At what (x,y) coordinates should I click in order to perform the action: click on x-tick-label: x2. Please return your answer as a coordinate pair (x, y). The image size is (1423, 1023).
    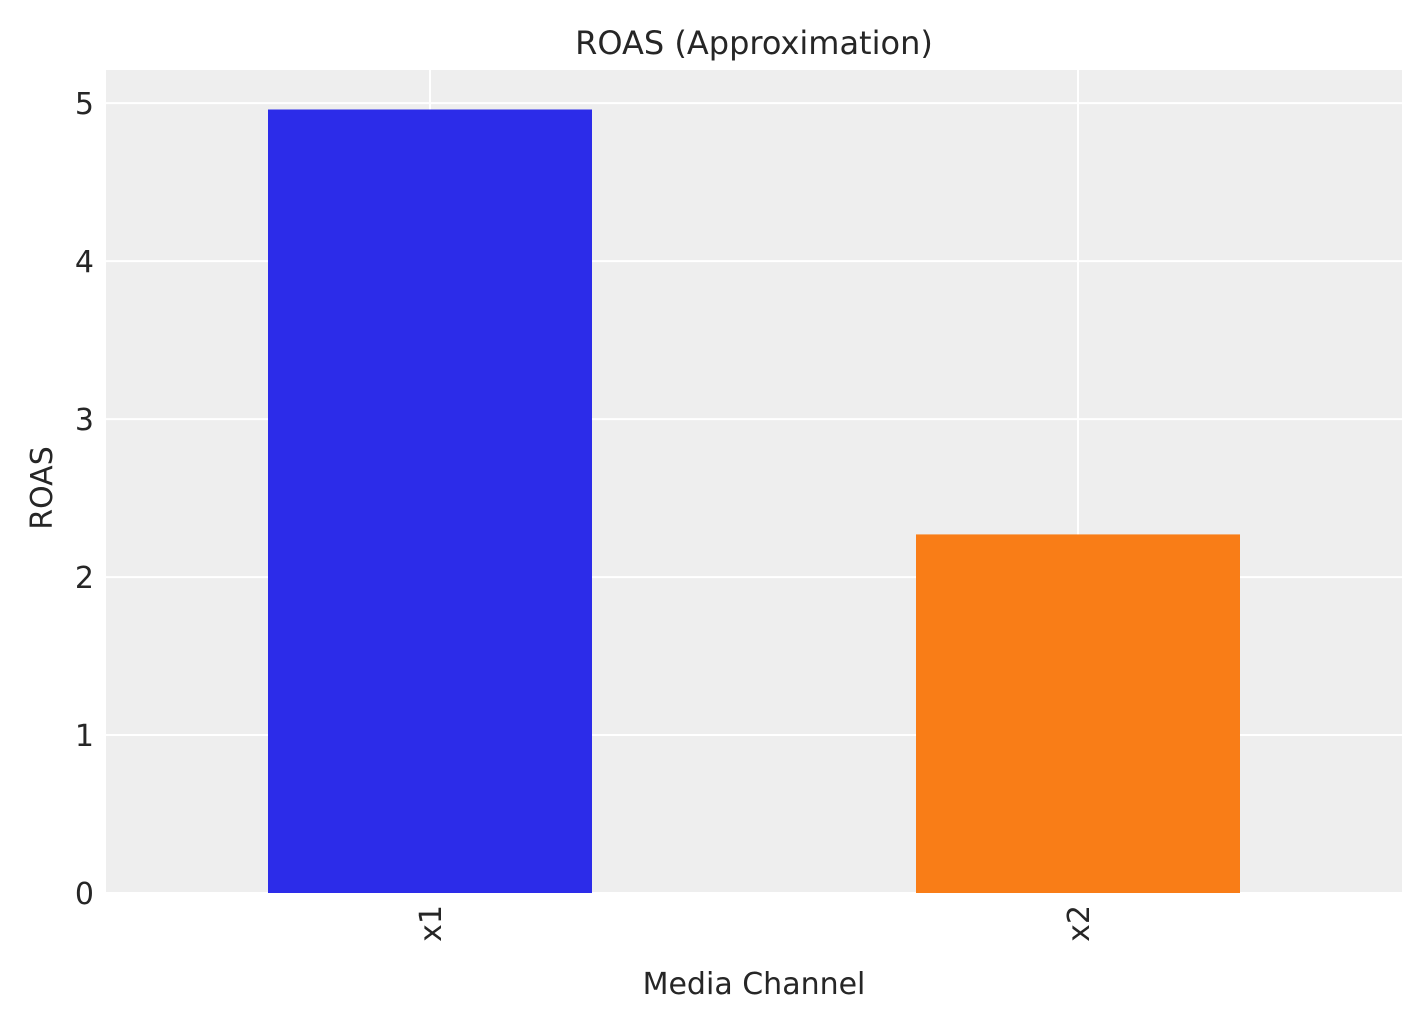
    Looking at the image, I should click on (1079, 923).